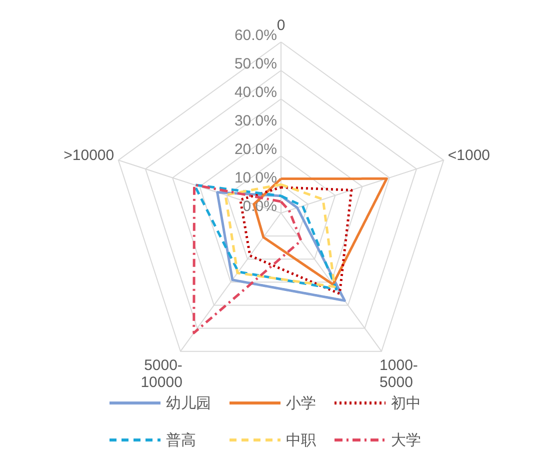 This screenshot has width=551, height=464. What do you see at coordinates (255, 64) in the screenshot?
I see `y-tick-label: 50.0%` at bounding box center [255, 64].